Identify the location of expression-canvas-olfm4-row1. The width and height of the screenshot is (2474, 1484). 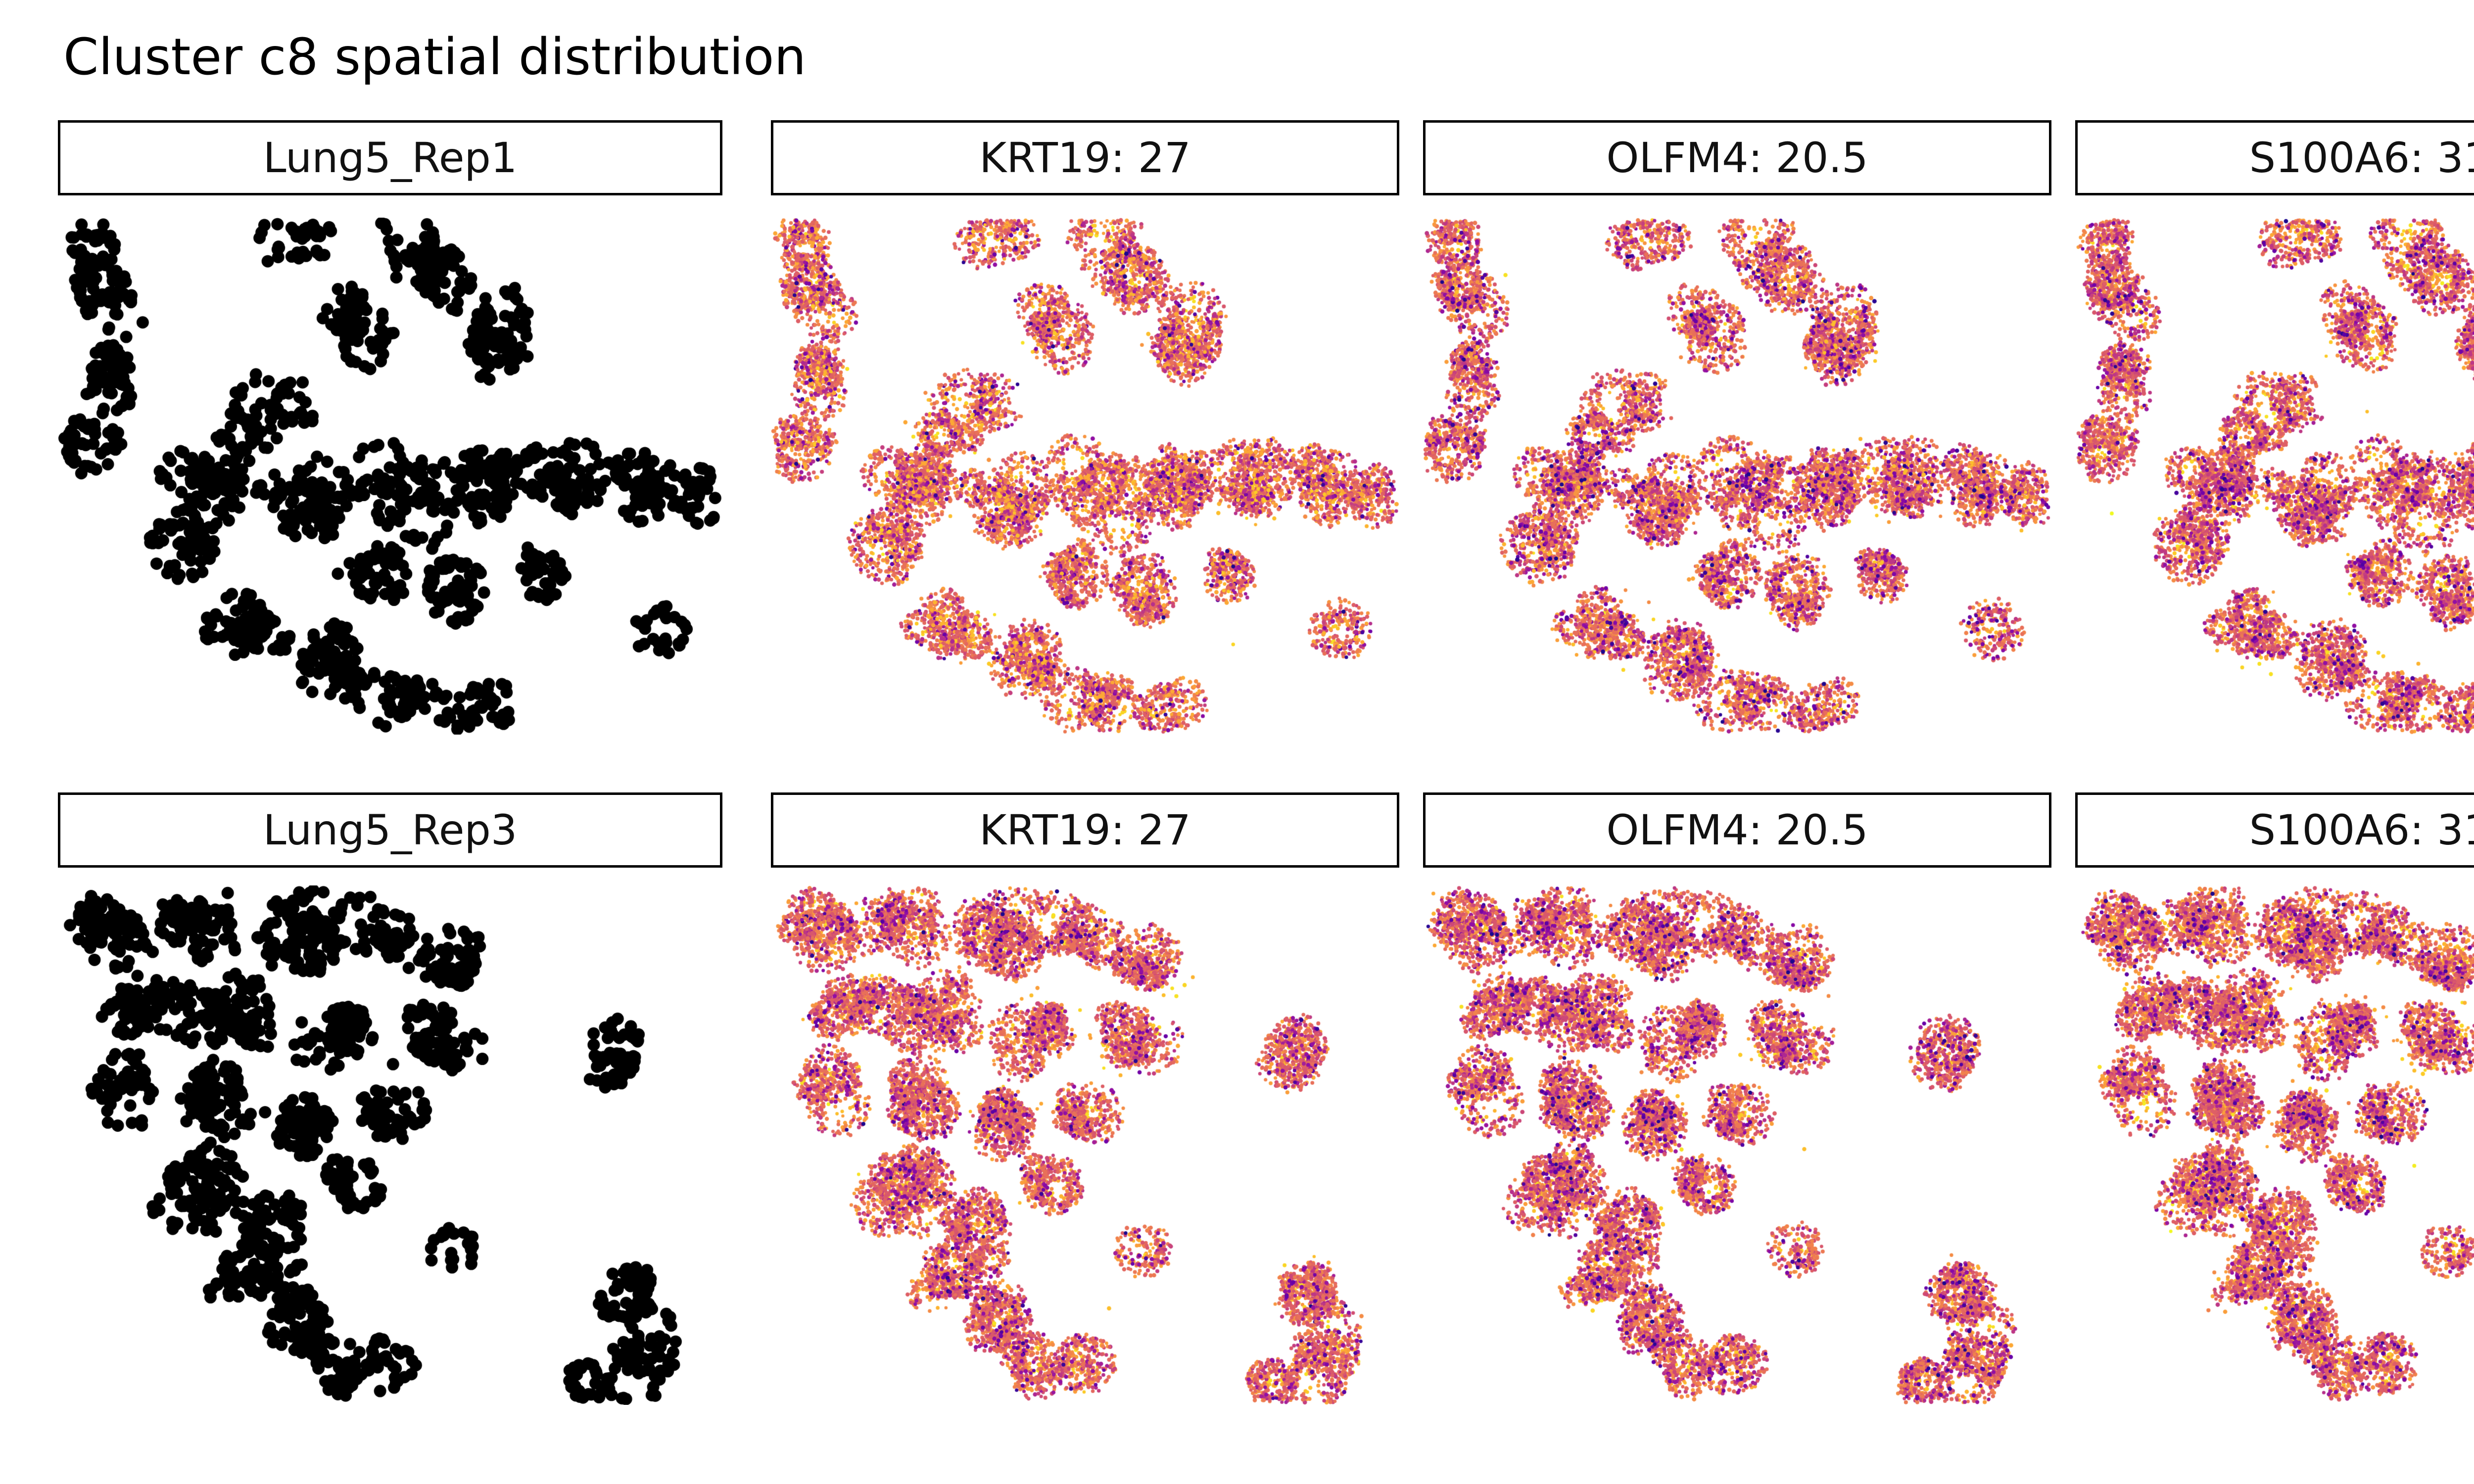
(1737, 476).